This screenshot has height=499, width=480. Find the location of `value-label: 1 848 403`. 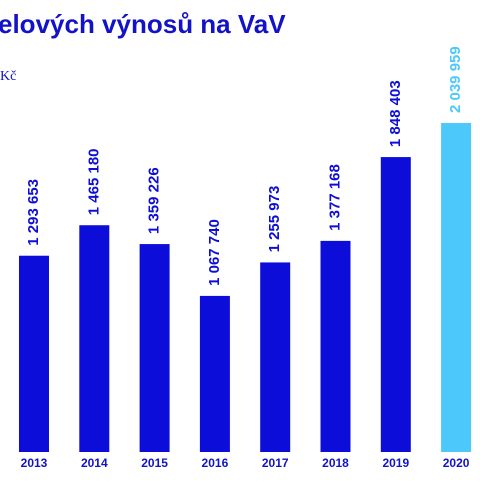

value-label: 1 848 403 is located at coordinates (395, 113).